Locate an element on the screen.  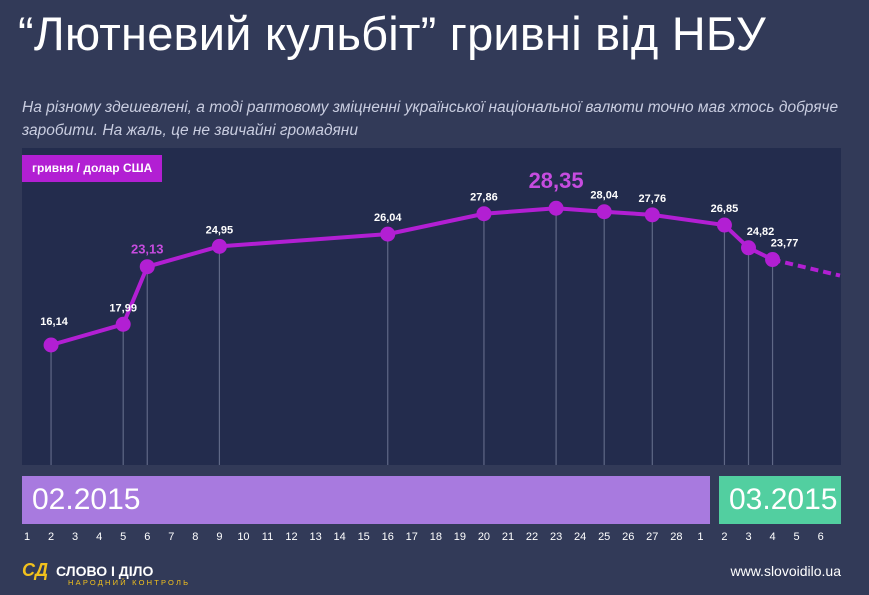
x-tick-label-11: 11 is located at coordinates (267, 537).